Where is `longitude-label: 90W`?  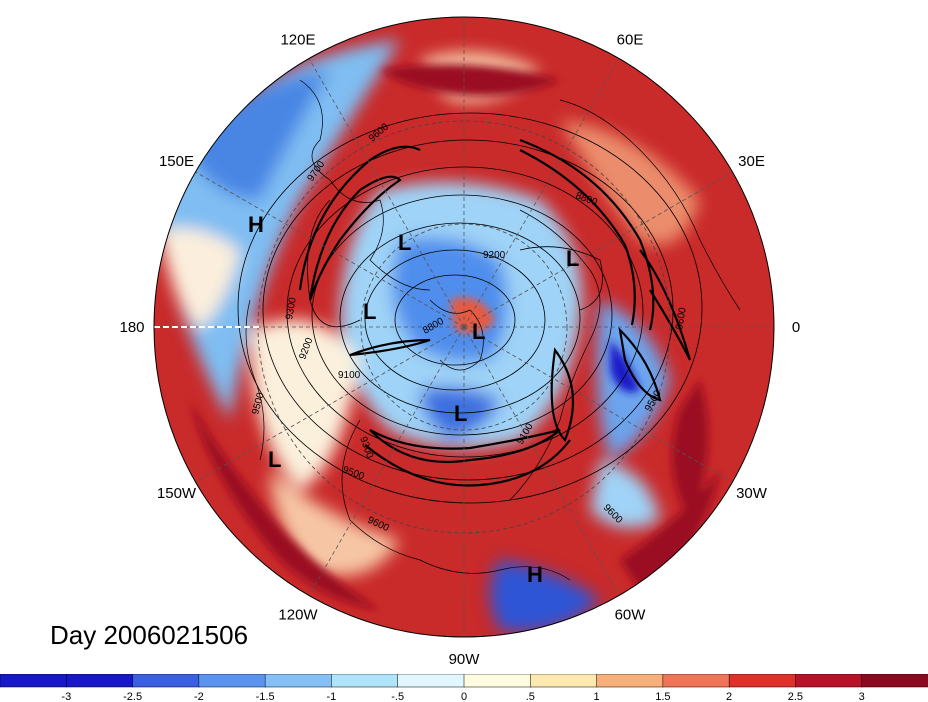
longitude-label: 90W is located at coordinates (465, 659).